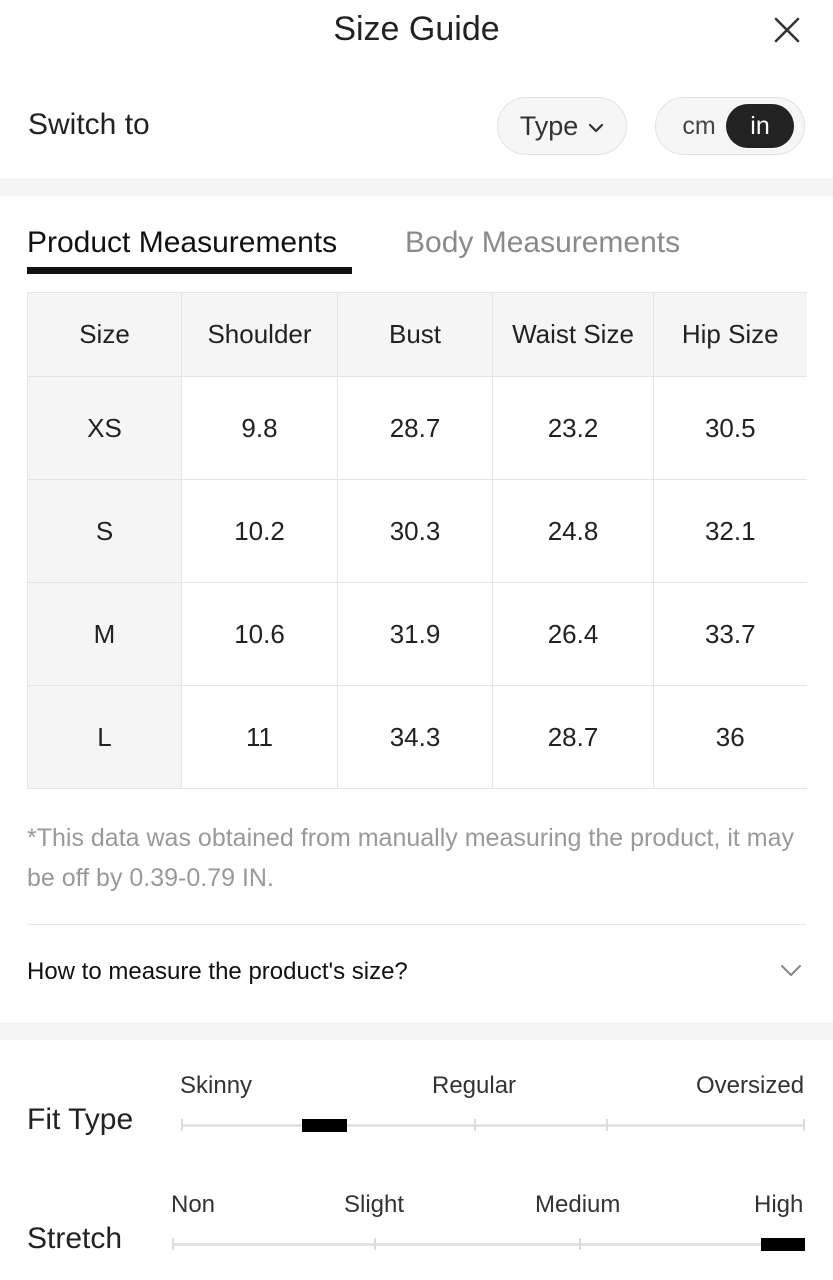 This screenshot has width=833, height=1280. Describe the element at coordinates (104, 531) in the screenshot. I see `size-cell: S` at that location.